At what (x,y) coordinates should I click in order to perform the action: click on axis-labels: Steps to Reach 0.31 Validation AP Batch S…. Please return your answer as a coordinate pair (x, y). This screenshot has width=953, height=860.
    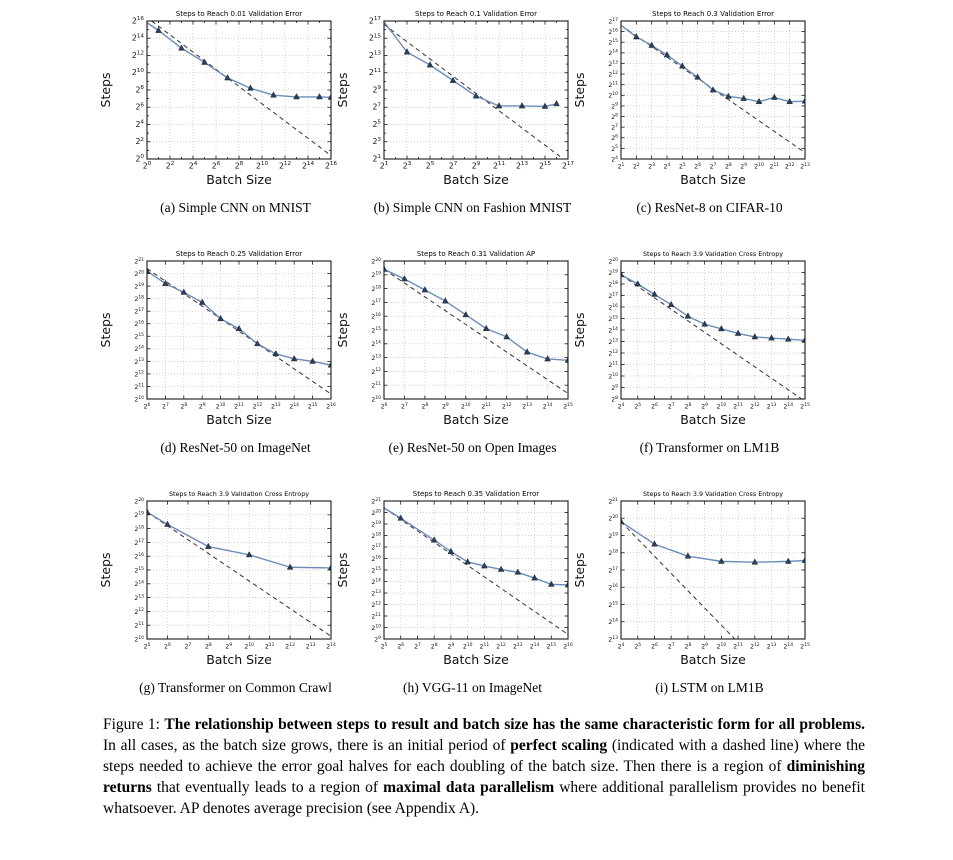
    Looking at the image, I should click on (436, 338).